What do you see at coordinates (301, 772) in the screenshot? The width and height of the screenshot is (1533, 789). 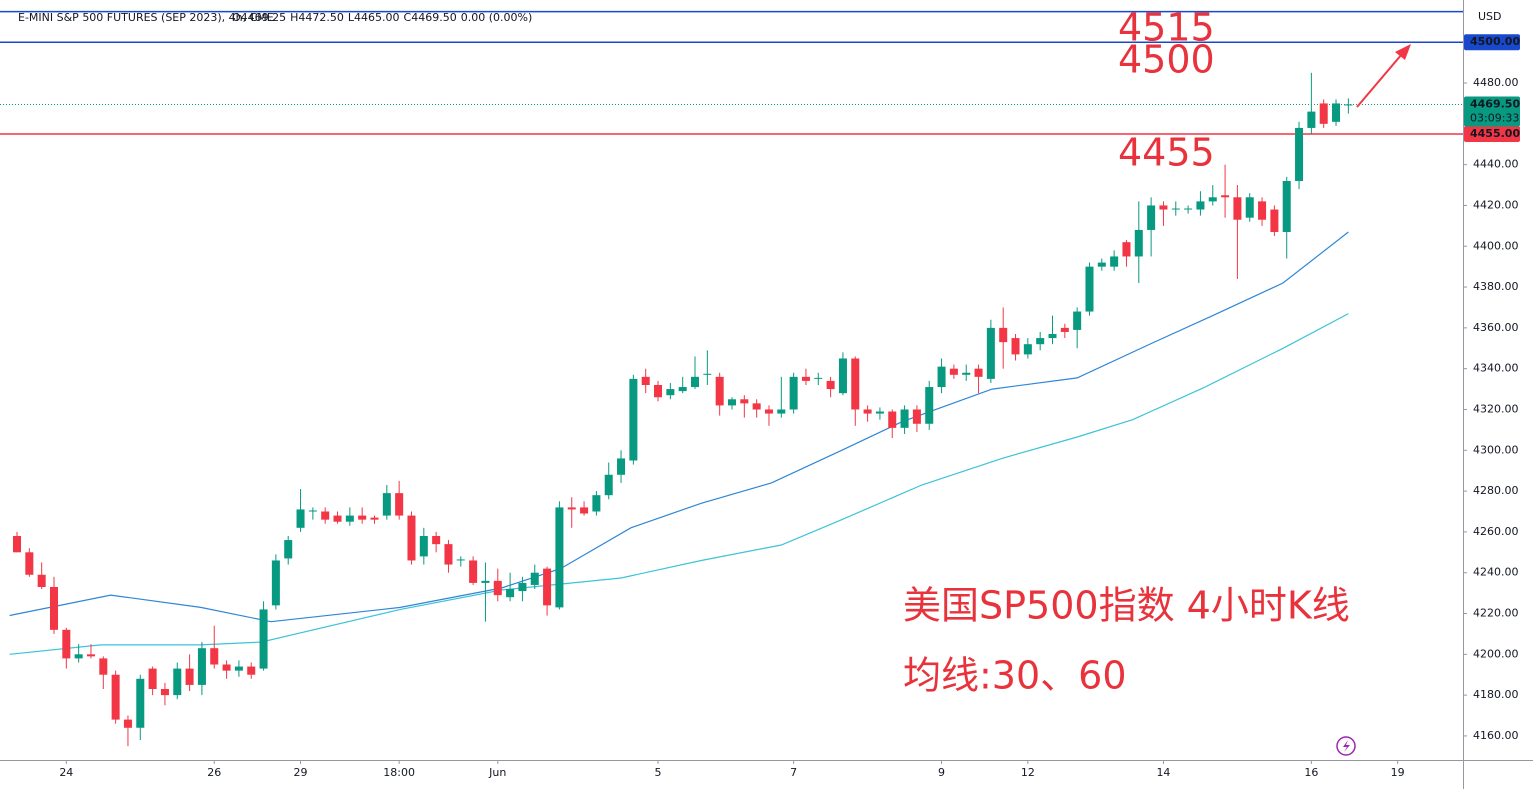 I see `x-tick-label: 29` at bounding box center [301, 772].